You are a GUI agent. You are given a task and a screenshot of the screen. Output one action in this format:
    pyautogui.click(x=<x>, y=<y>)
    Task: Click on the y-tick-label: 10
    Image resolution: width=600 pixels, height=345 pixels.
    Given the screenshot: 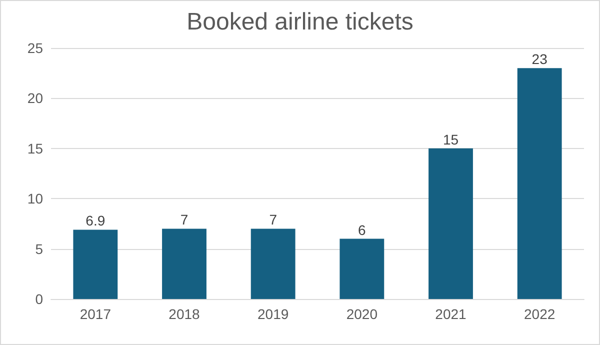 What is the action you would take?
    pyautogui.click(x=35, y=198)
    